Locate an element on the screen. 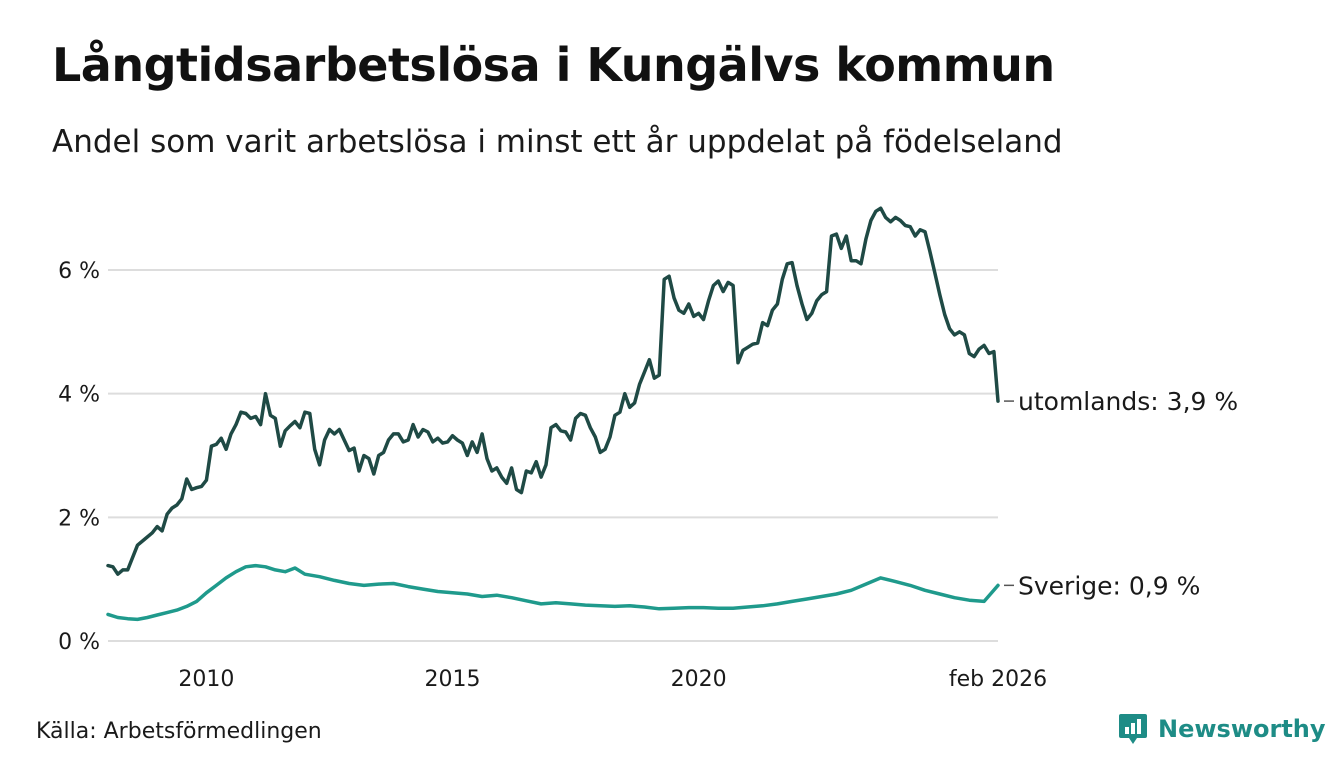  label-layer: utomlands: 3,9 % Sverige: 0,9 % is located at coordinates (1121, 493).